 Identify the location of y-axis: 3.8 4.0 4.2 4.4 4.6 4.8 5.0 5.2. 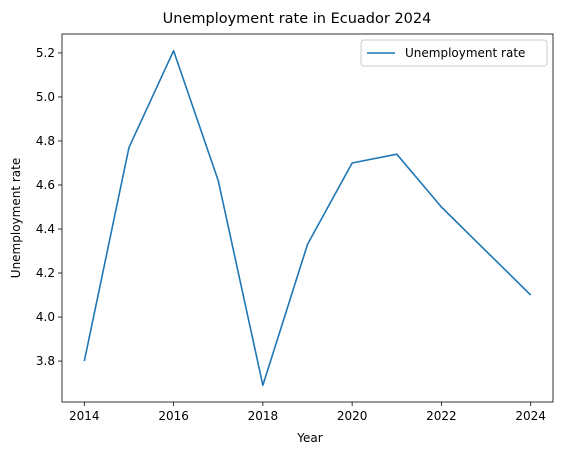
(49, 207).